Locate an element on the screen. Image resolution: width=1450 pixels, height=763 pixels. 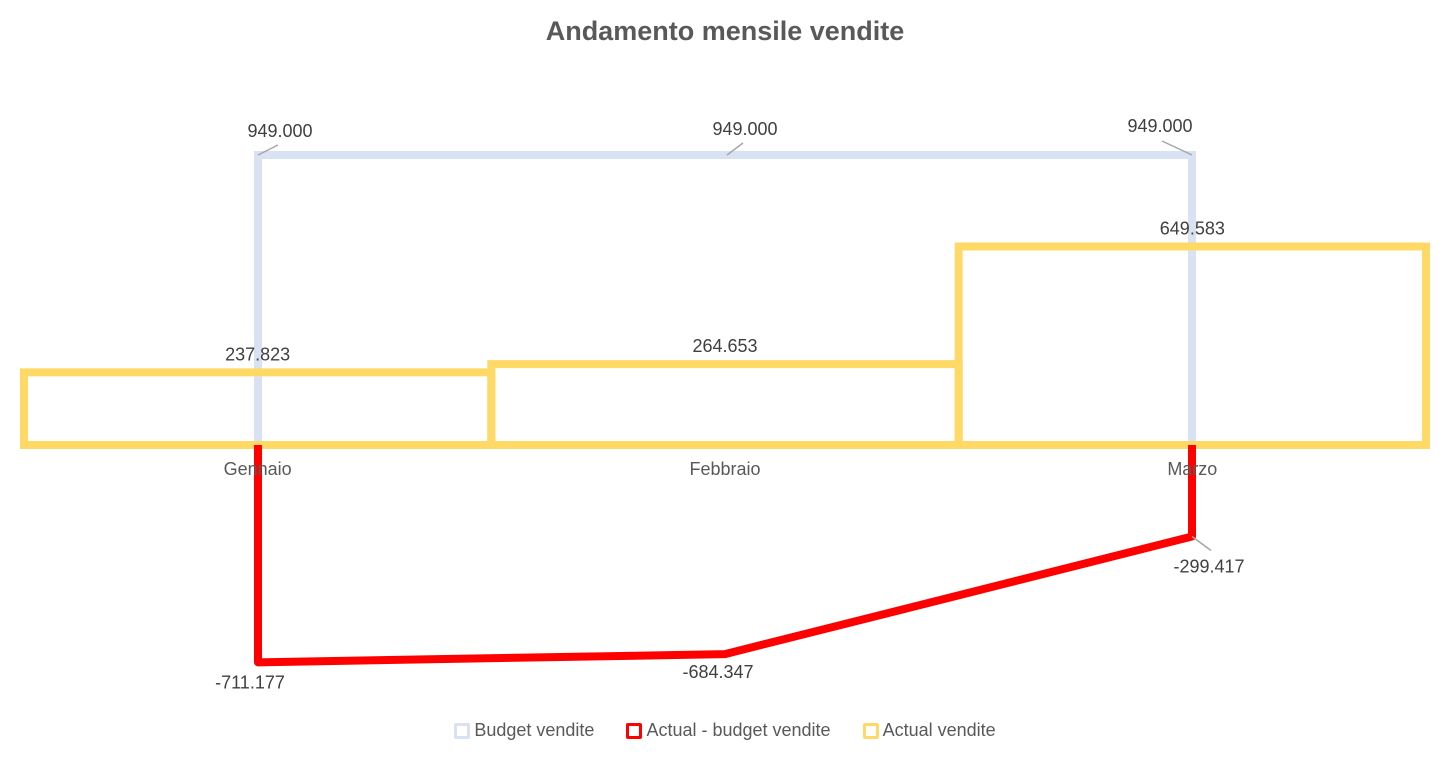
budget-label-marzo: 949.000 is located at coordinates (1159, 126).